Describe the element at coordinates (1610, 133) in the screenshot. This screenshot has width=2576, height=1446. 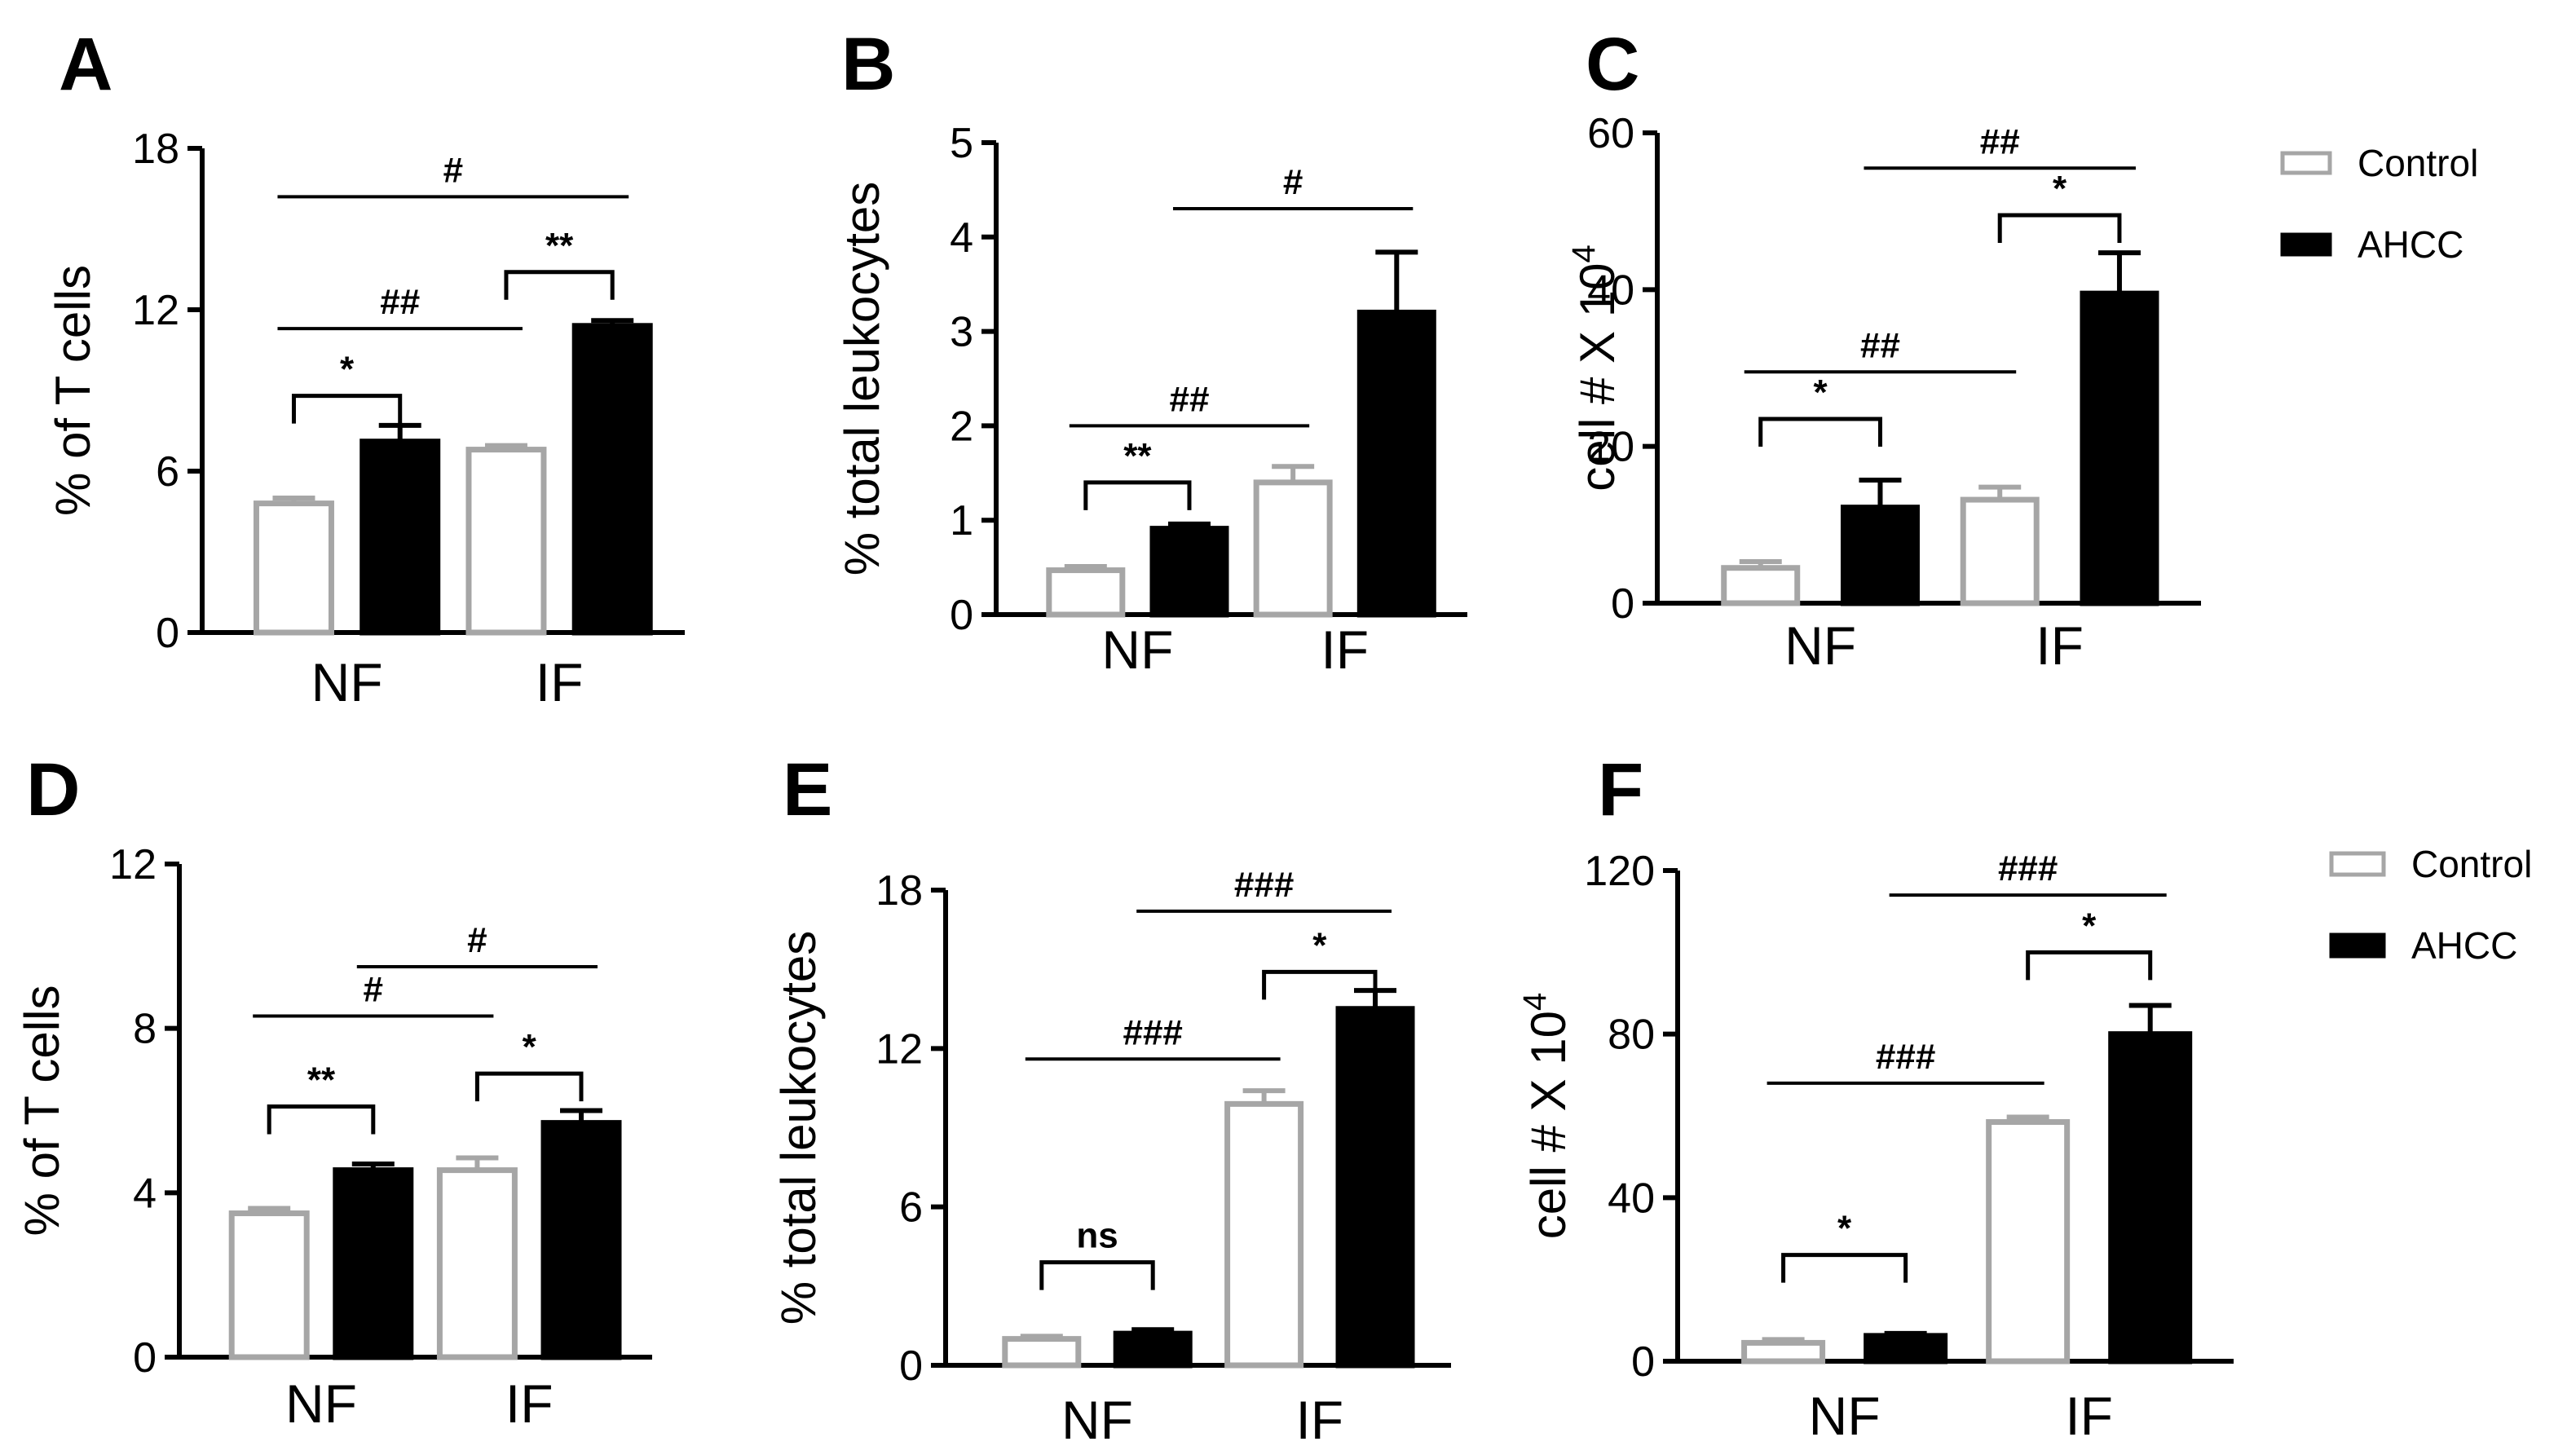
I see `y-tick-label: 60` at that location.